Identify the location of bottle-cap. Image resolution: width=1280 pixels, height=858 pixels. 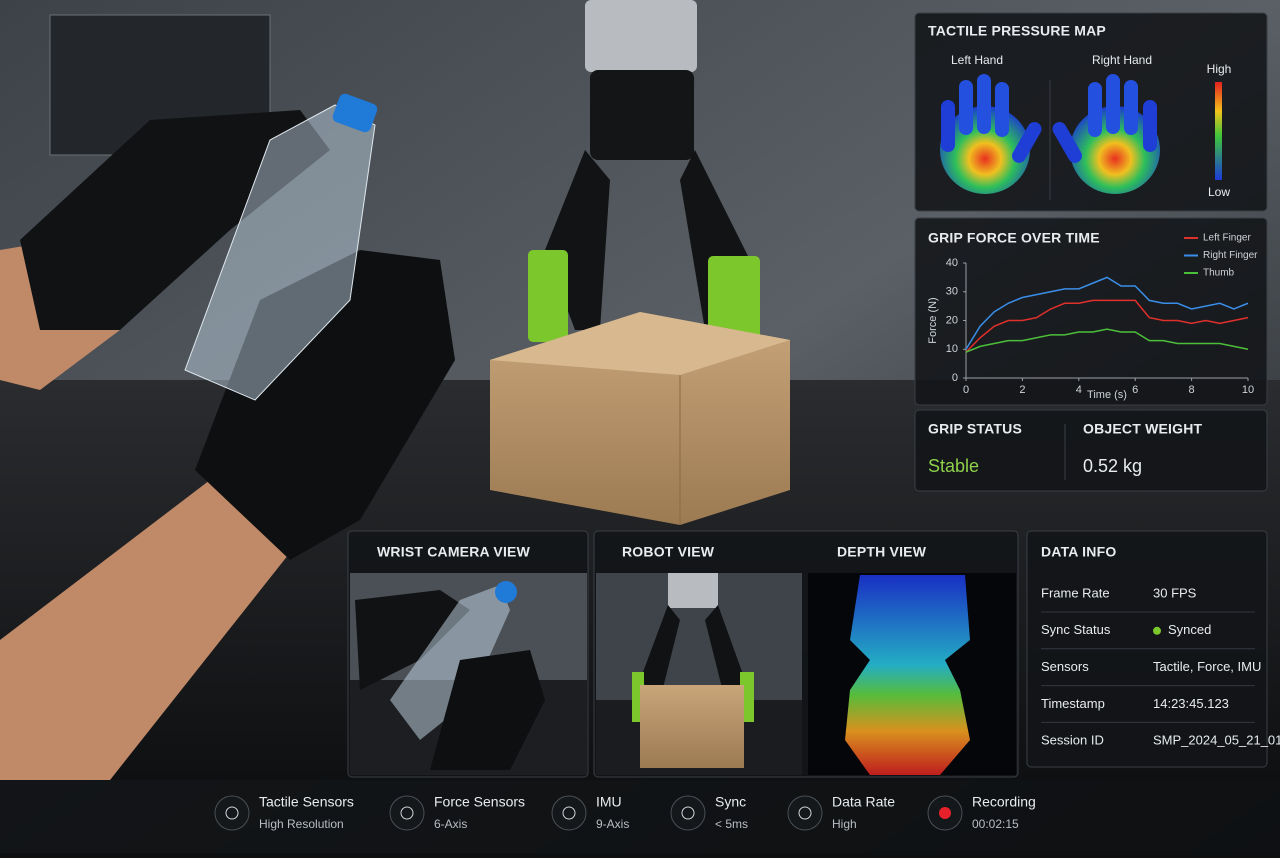
(355, 113).